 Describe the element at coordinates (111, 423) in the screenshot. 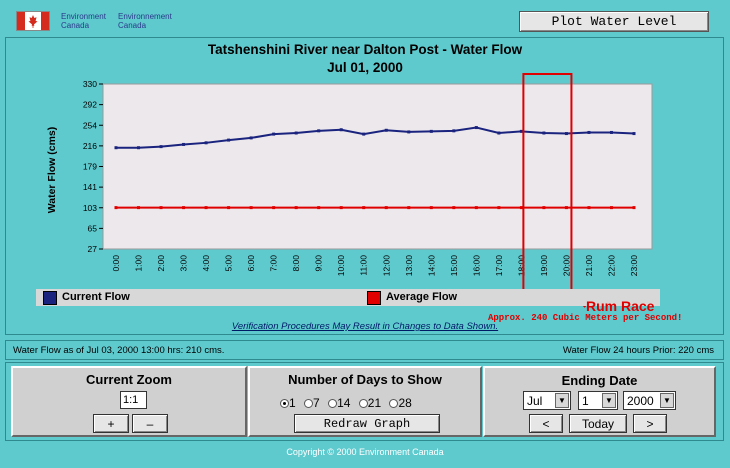

I see `zoom-in-button: +` at that location.